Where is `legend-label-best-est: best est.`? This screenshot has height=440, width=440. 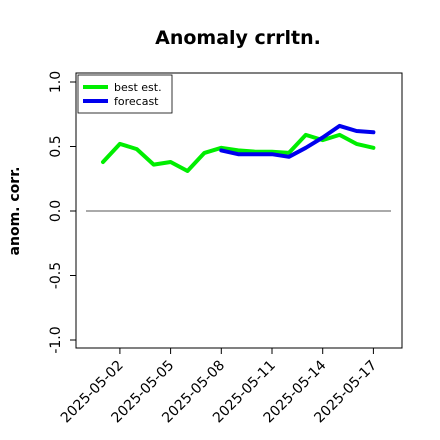 legend-label-best-est: best est. is located at coordinates (138, 87).